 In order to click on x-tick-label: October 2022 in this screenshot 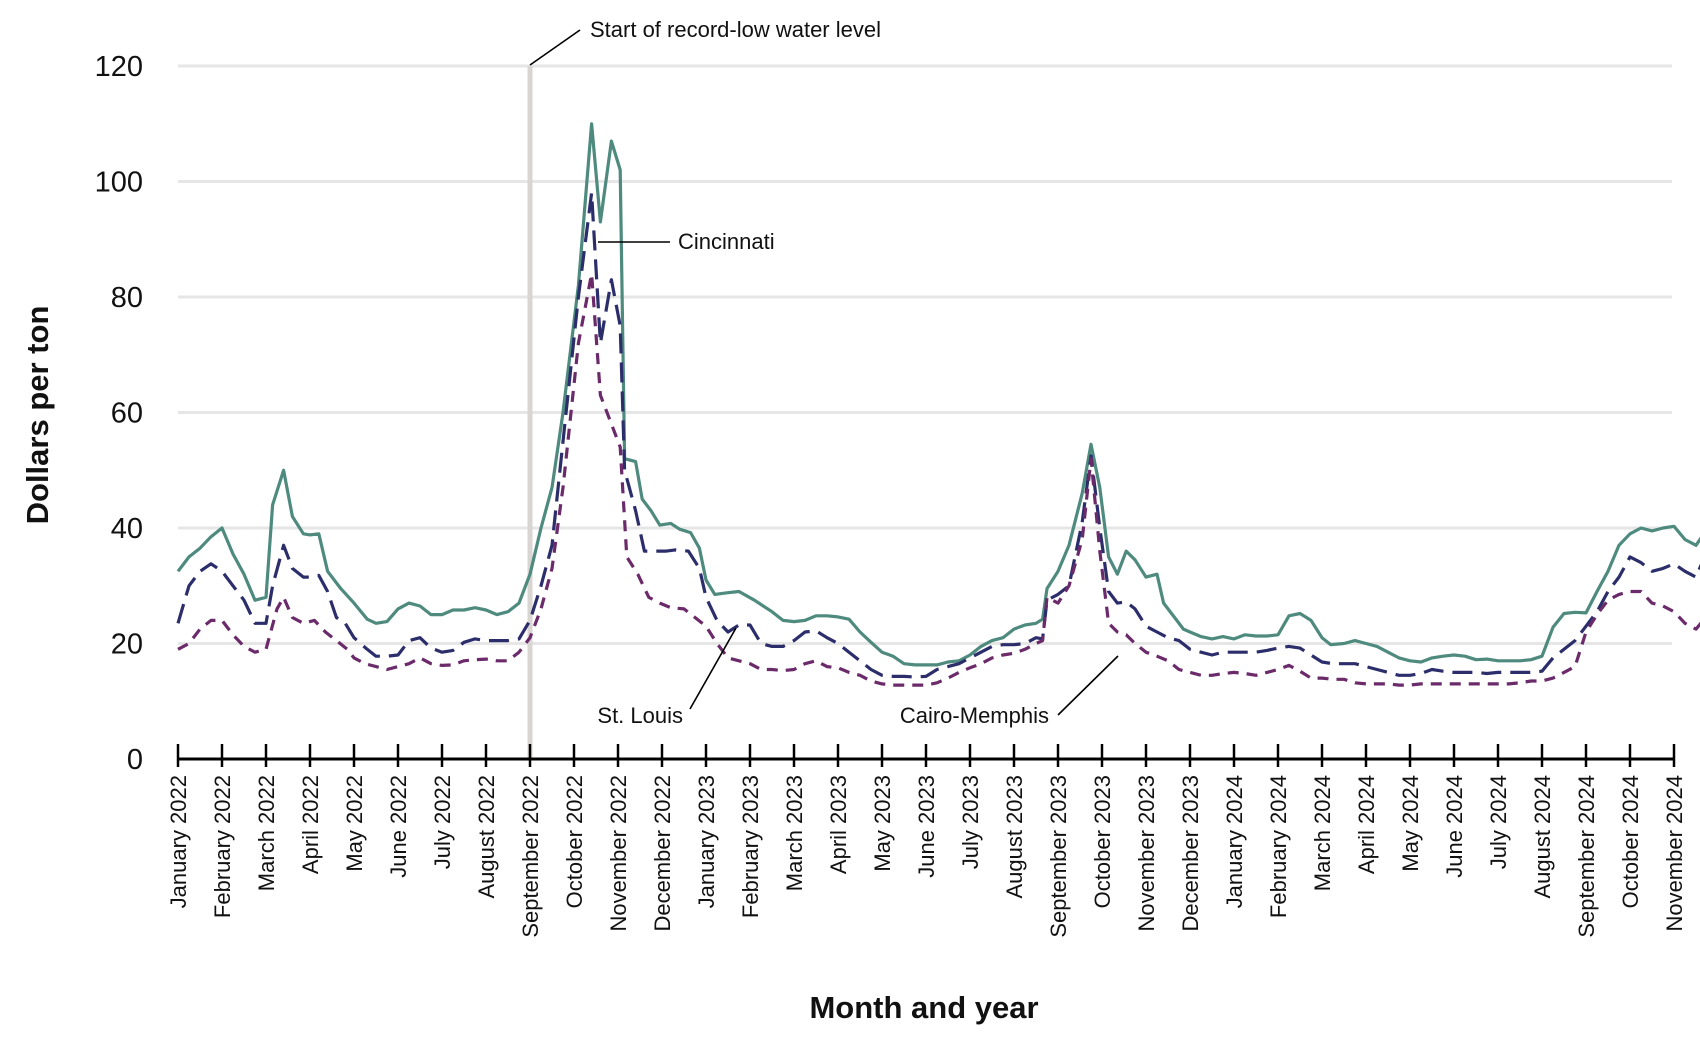, I will do `click(574, 841)`.